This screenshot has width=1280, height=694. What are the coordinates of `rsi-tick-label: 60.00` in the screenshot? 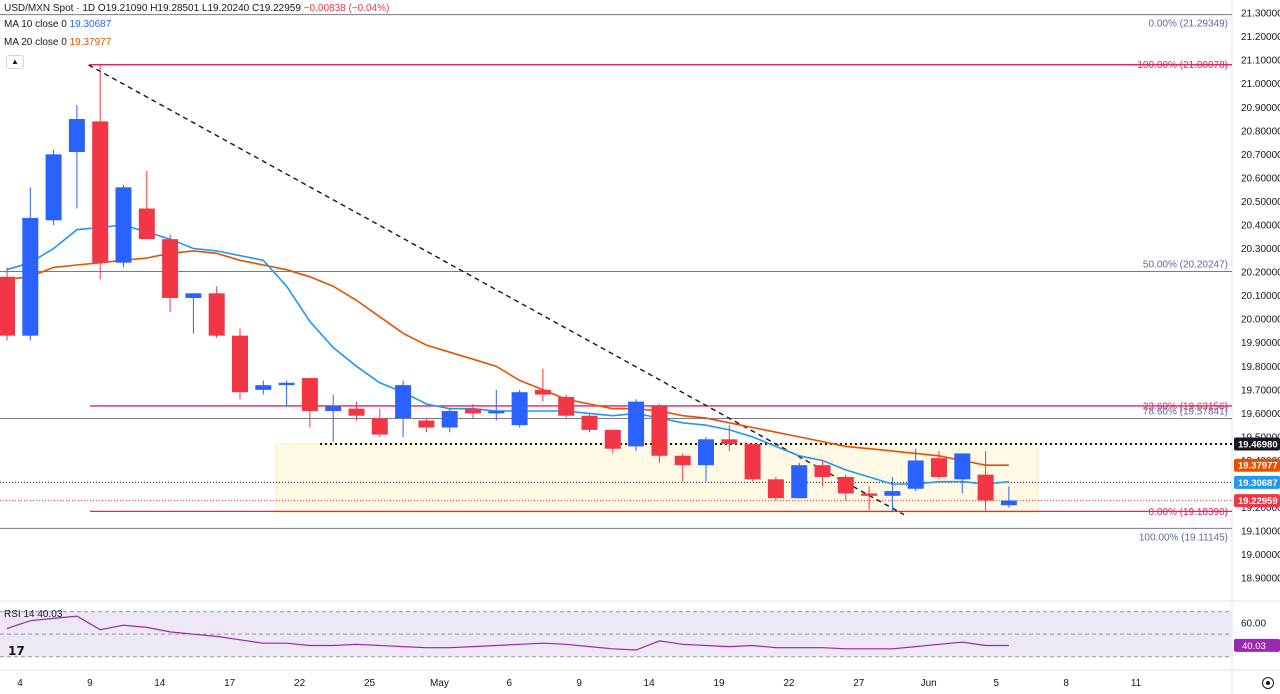 It's located at (1253, 623).